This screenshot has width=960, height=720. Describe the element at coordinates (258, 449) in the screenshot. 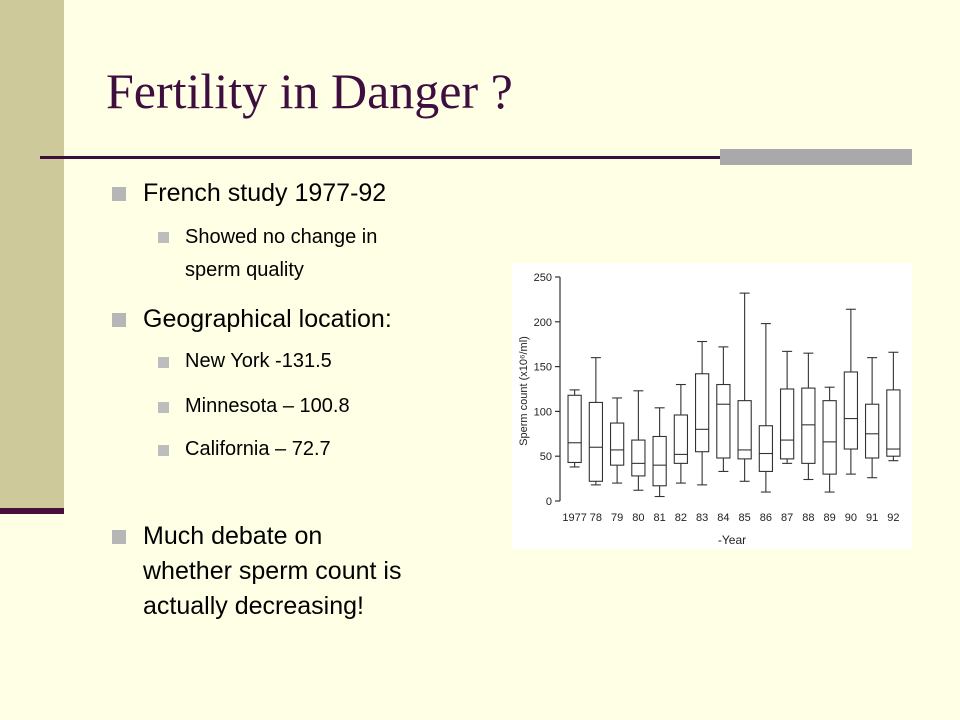

I see `sub-bullet-california: California – 72.7` at that location.